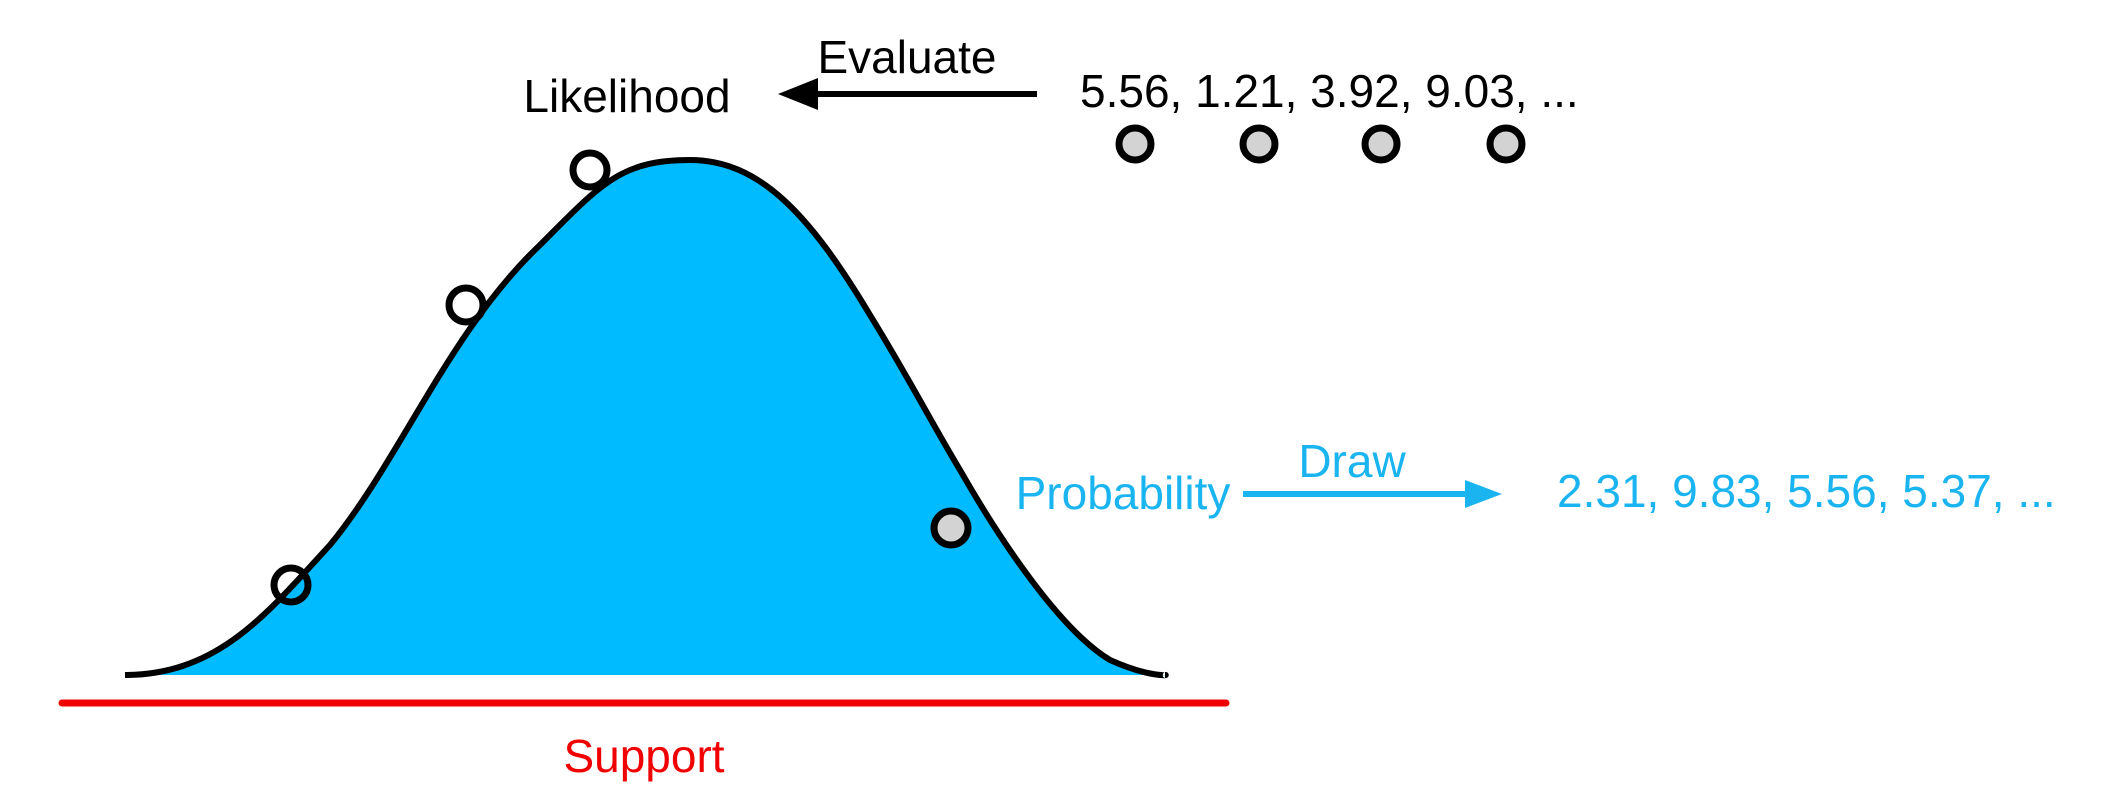 The width and height of the screenshot is (2127, 811). I want to click on draw-label: Draw, so click(1352, 461).